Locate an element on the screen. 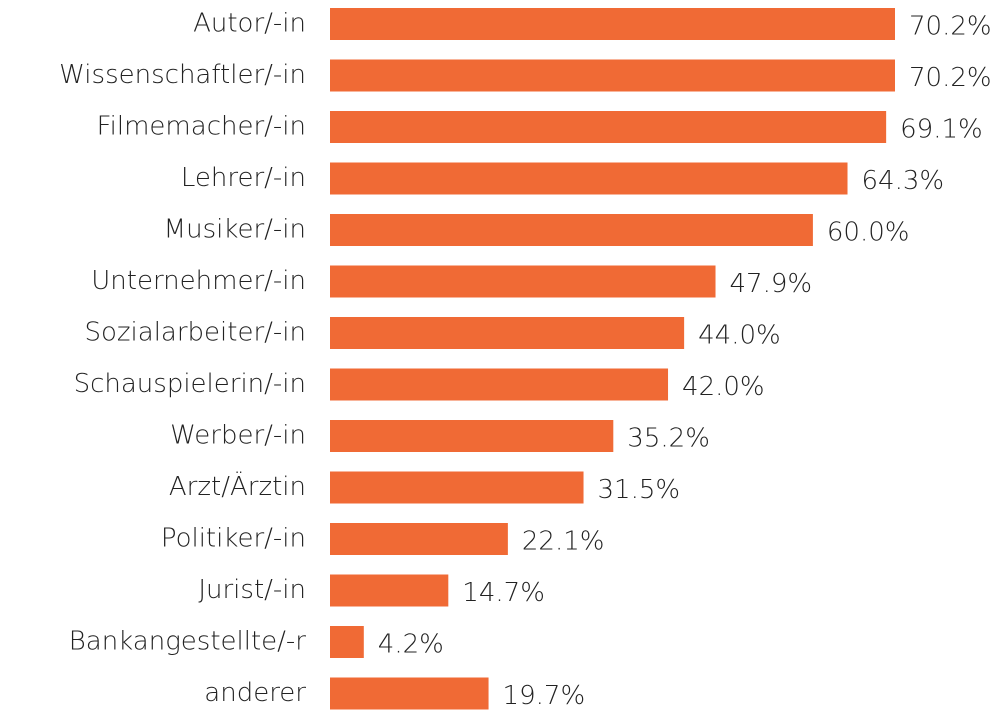 The height and width of the screenshot is (710, 1008). category-label: Politiker/-in is located at coordinates (233, 539).